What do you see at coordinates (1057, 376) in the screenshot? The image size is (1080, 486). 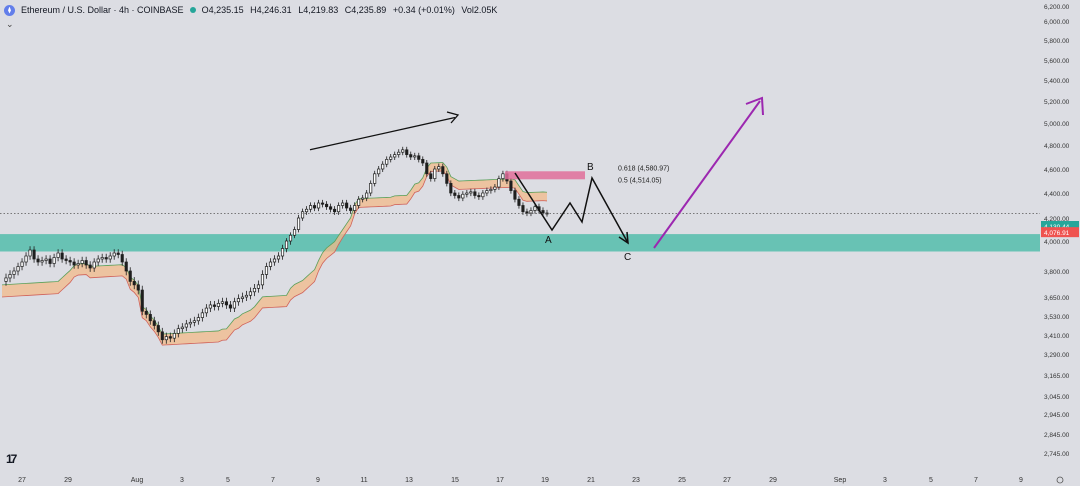 I see `y-tick-label: 3,165.00` at bounding box center [1057, 376].